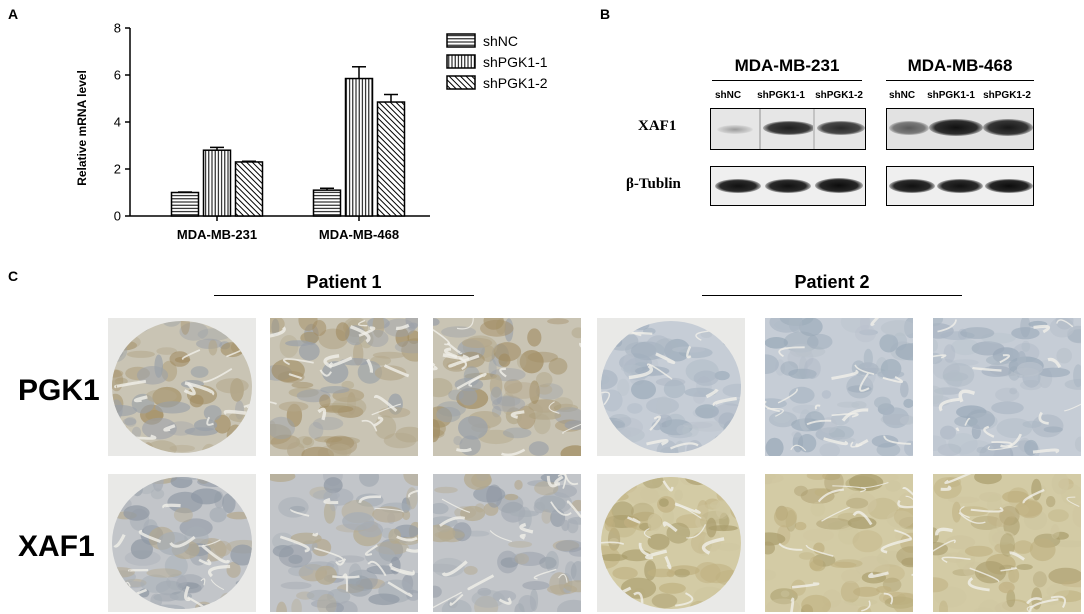 The height and width of the screenshot is (614, 1084). Describe the element at coordinates (960, 129) in the screenshot. I see `blot-xaf1-mda468` at that location.